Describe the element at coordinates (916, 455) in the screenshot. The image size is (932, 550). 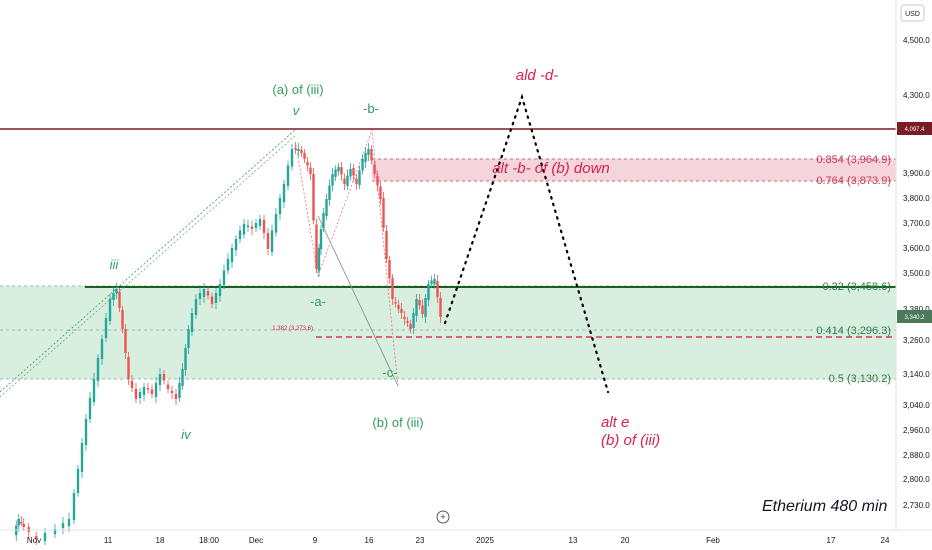
I see `price-tick-label: 2,880.0` at that location.